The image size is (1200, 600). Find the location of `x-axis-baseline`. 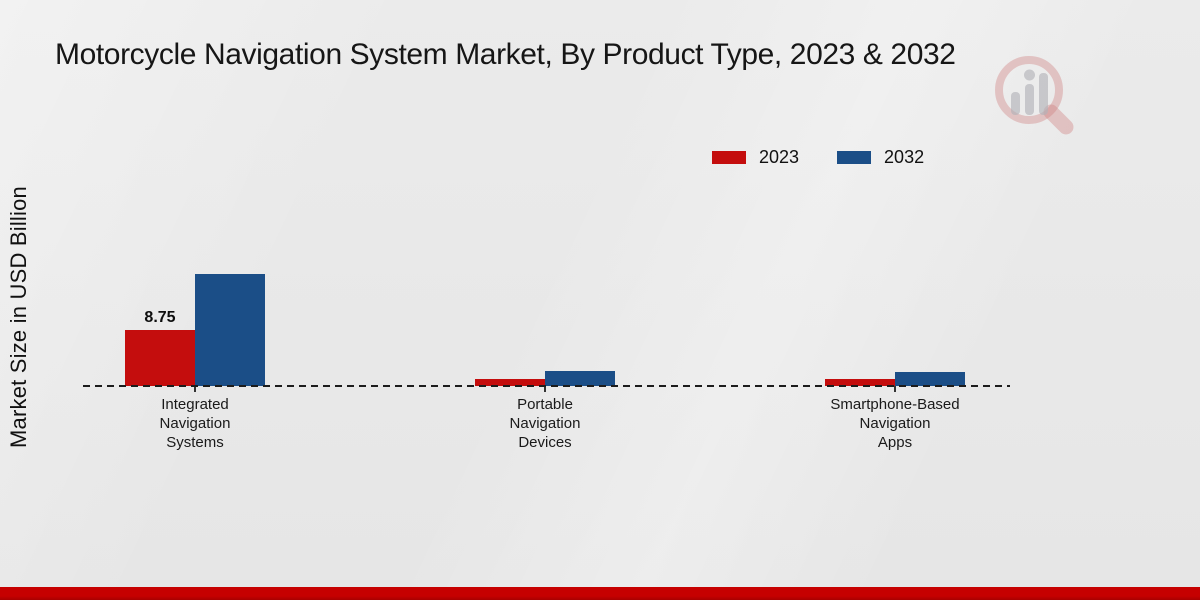

x-axis-baseline is located at coordinates (546, 386).